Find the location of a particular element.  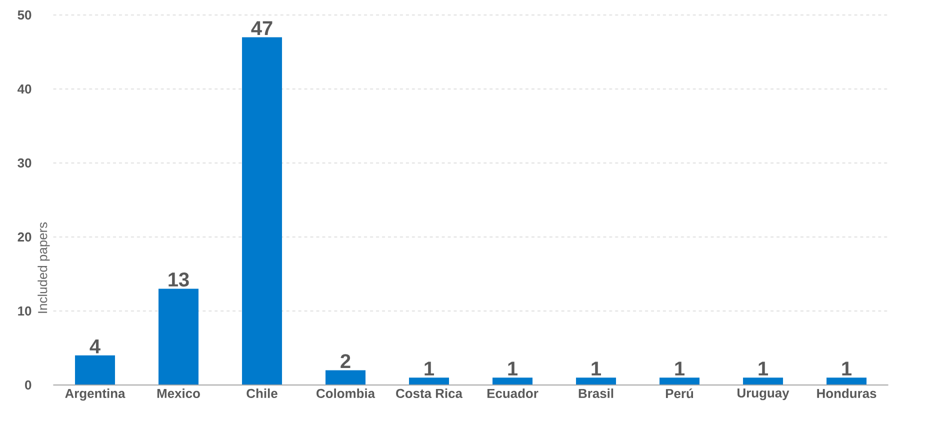

y-axis-title: Included papers is located at coordinates (44, 267).